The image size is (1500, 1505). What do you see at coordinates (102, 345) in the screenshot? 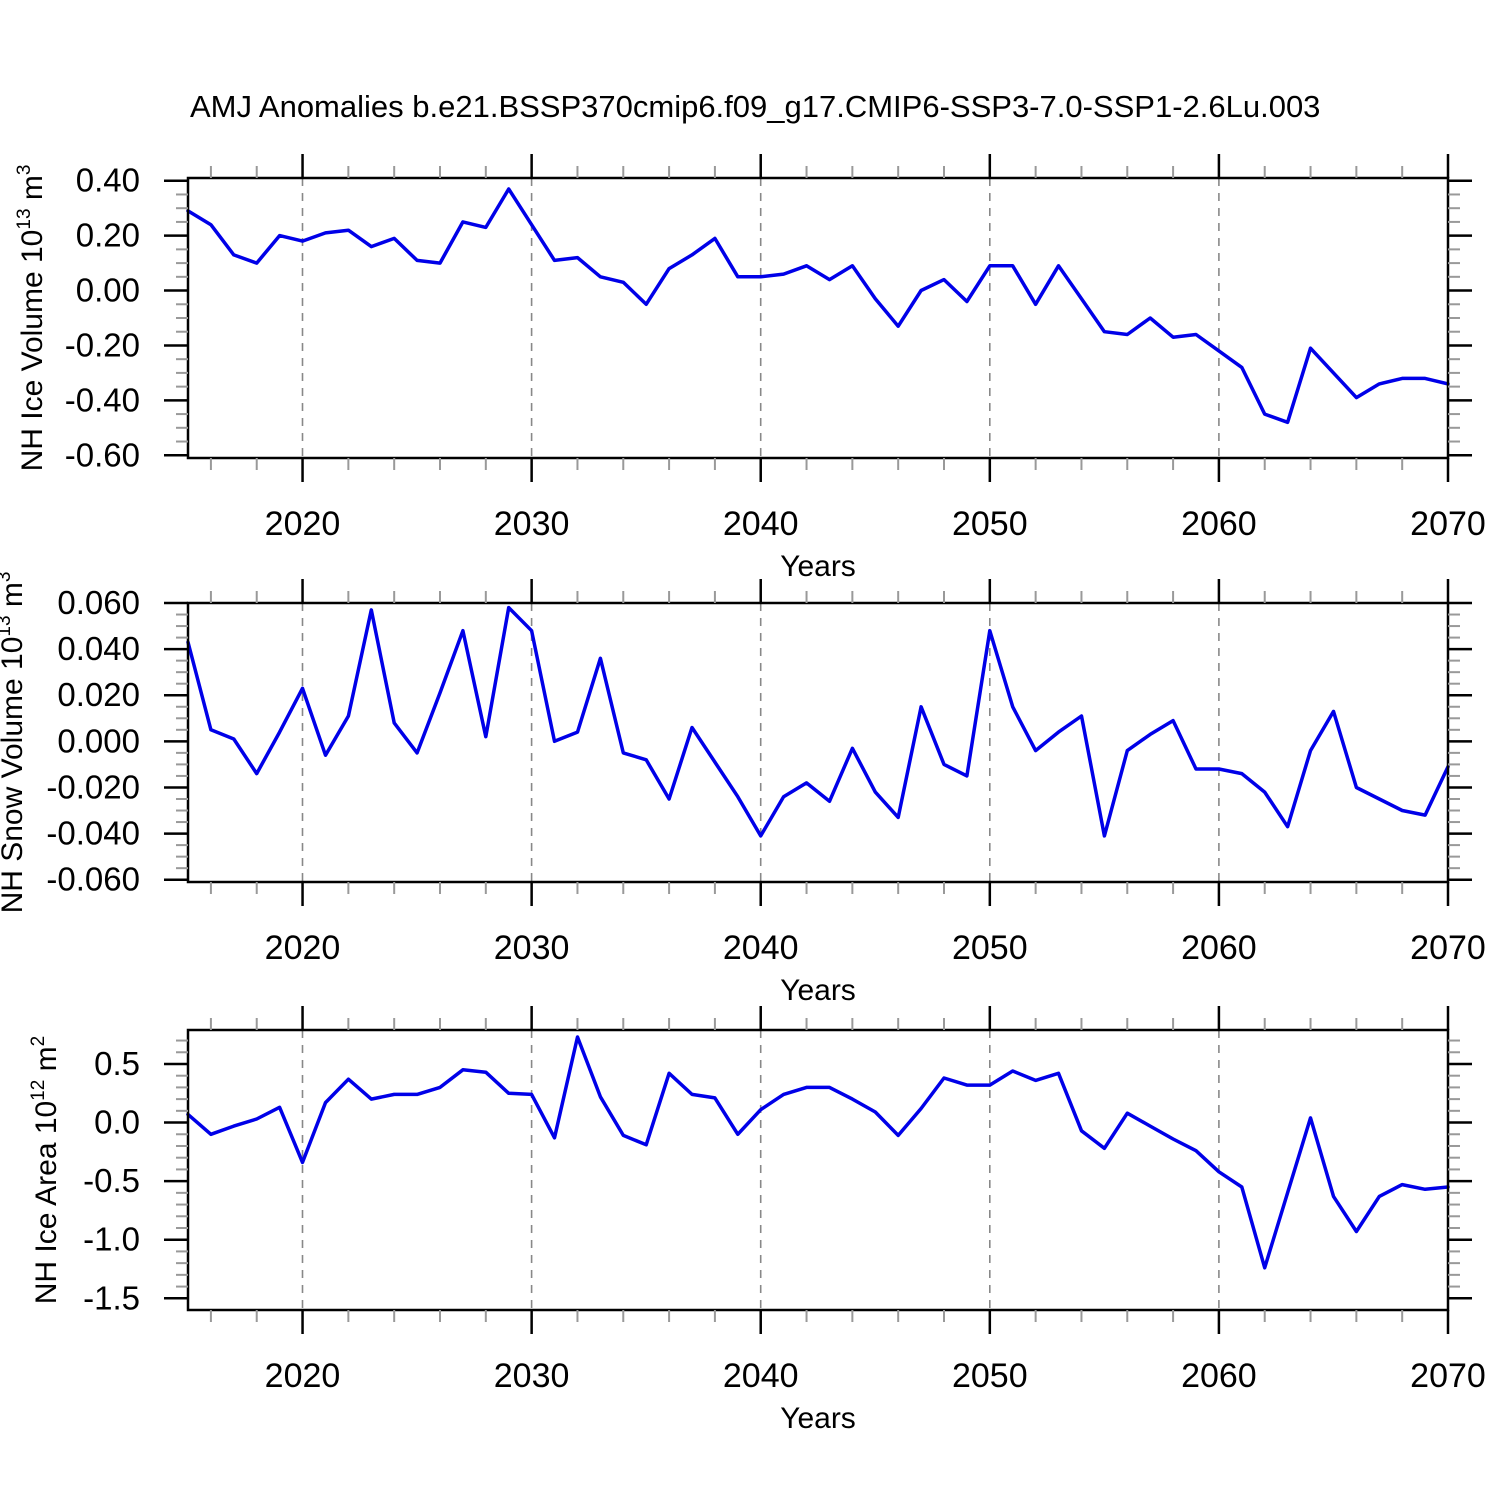
I see `y-tick-label: -0.20` at bounding box center [102, 345].